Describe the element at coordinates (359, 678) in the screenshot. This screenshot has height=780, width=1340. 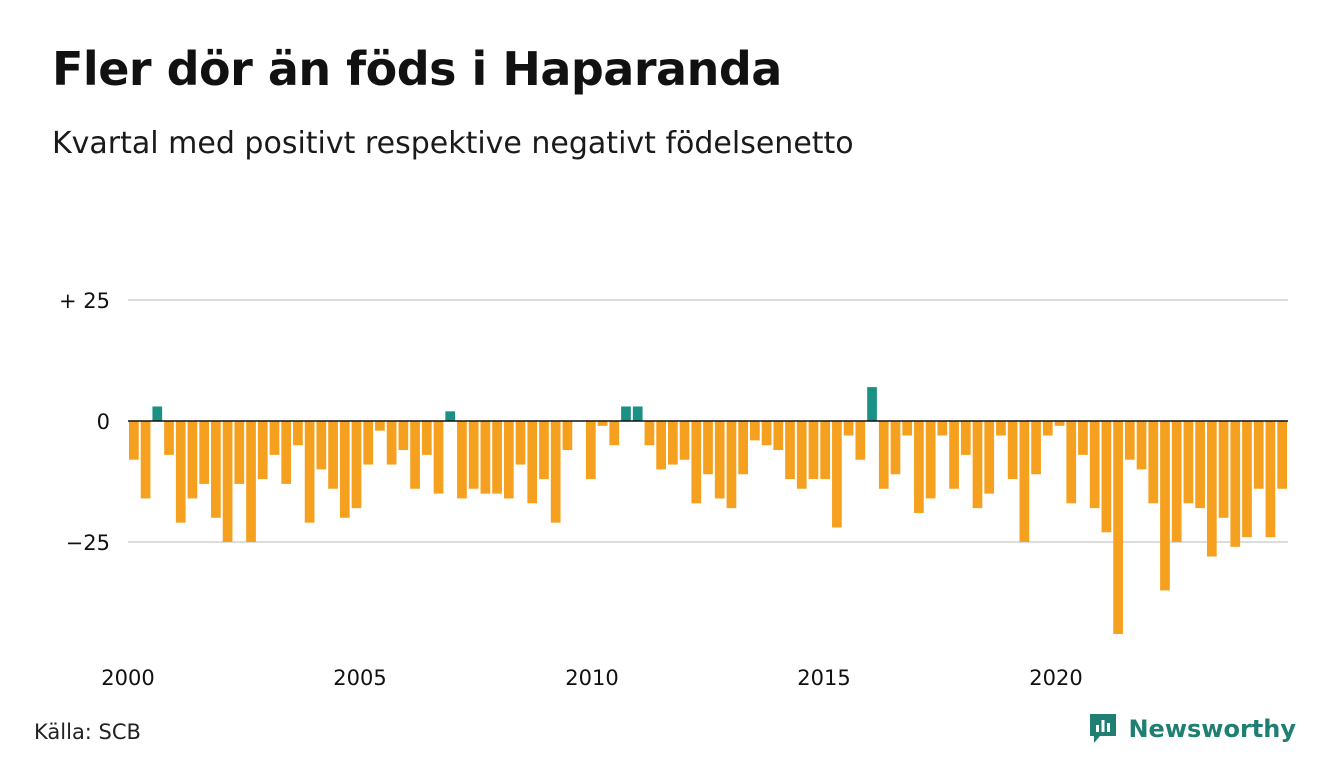
I see `x-tick-label: 2005` at that location.